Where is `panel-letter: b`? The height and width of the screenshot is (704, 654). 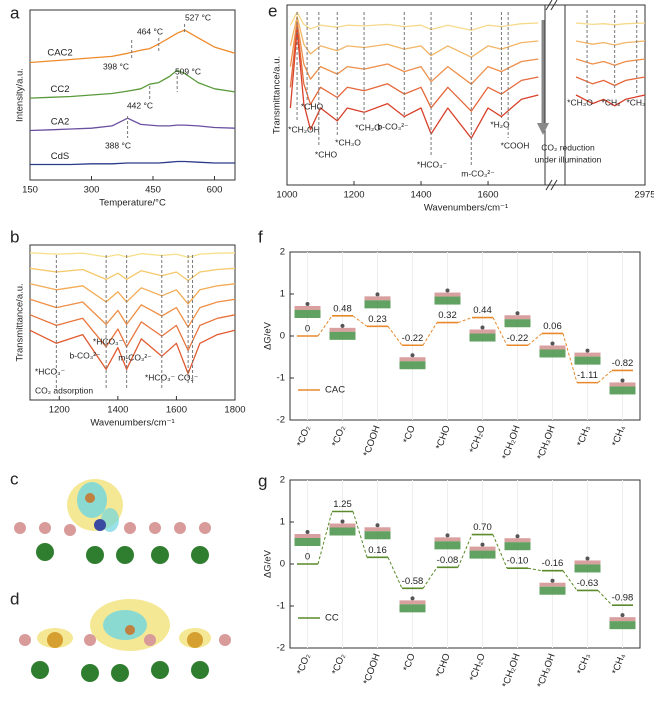 panel-letter: b is located at coordinates (14, 236).